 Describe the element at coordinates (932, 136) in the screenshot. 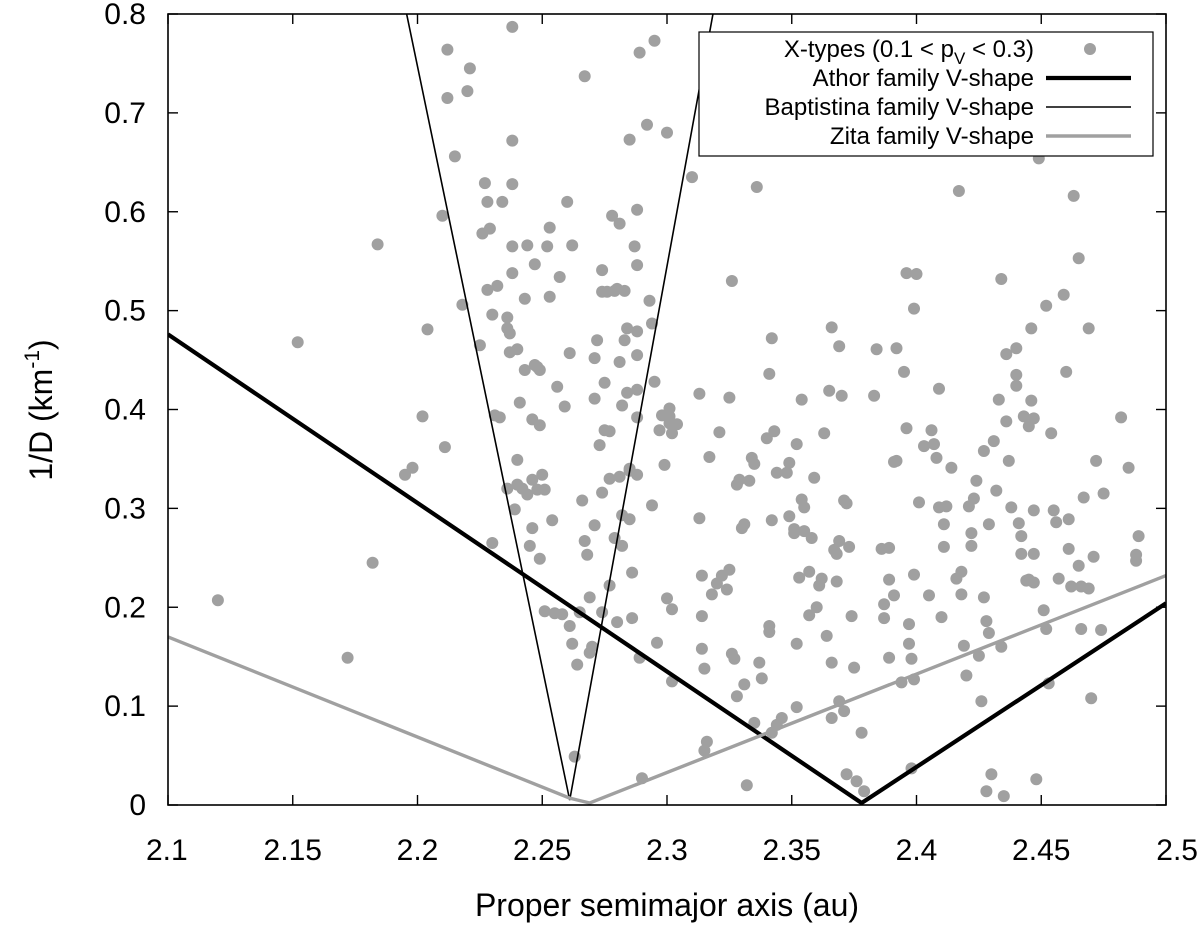

I see `legend-label-zita: Zita family V-shape` at that location.